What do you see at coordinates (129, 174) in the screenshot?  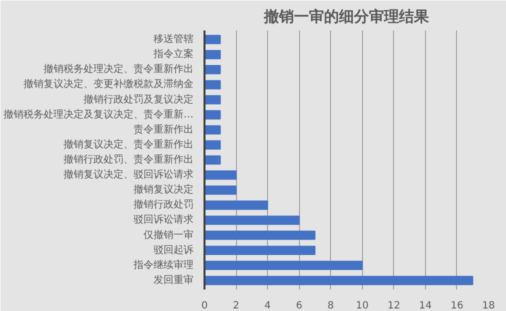 I see `y-tick-label: 撤销复议决定、驳回诉讼请求` at bounding box center [129, 174].